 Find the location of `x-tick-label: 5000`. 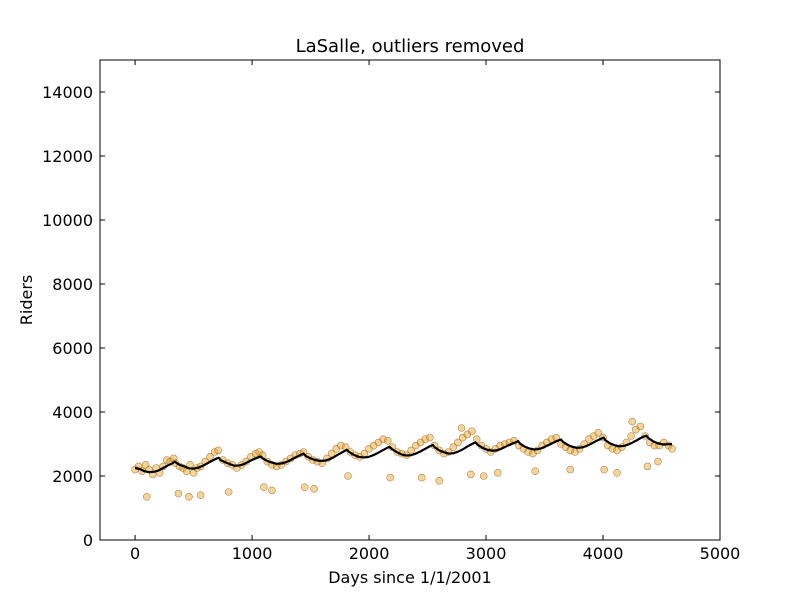

x-tick-label: 5000 is located at coordinates (720, 553).